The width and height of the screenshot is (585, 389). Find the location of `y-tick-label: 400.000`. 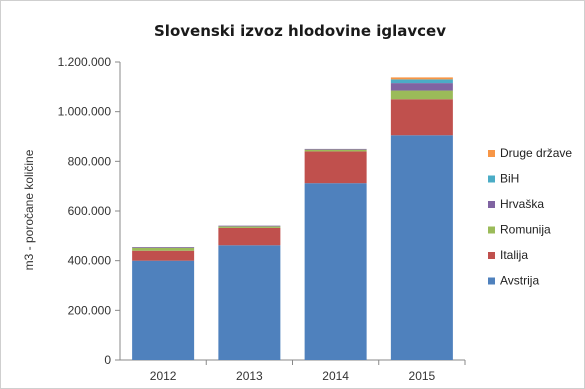

y-tick-label: 400.000 is located at coordinates (90, 261).